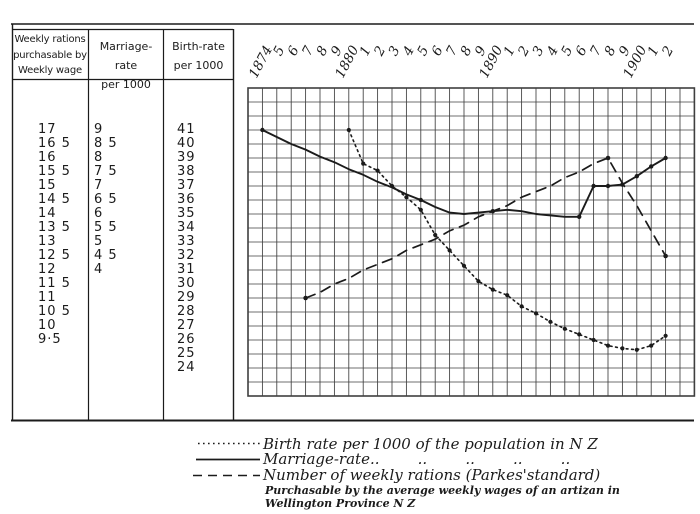 This screenshot has height=514, width=700. What do you see at coordinates (99, 213) in the screenshot?
I see `marriage-value: 6` at bounding box center [99, 213].